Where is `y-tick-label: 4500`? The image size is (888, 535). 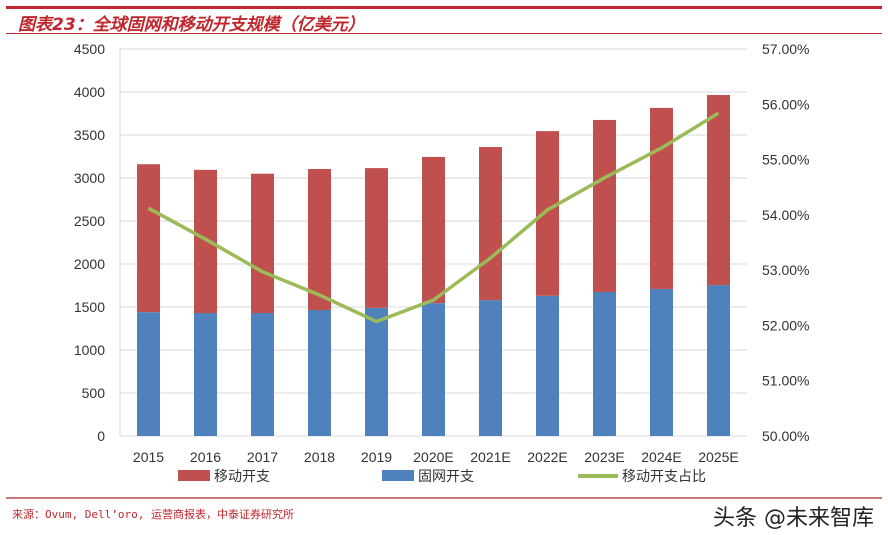
y-tick-label: 4500 is located at coordinates (89, 49).